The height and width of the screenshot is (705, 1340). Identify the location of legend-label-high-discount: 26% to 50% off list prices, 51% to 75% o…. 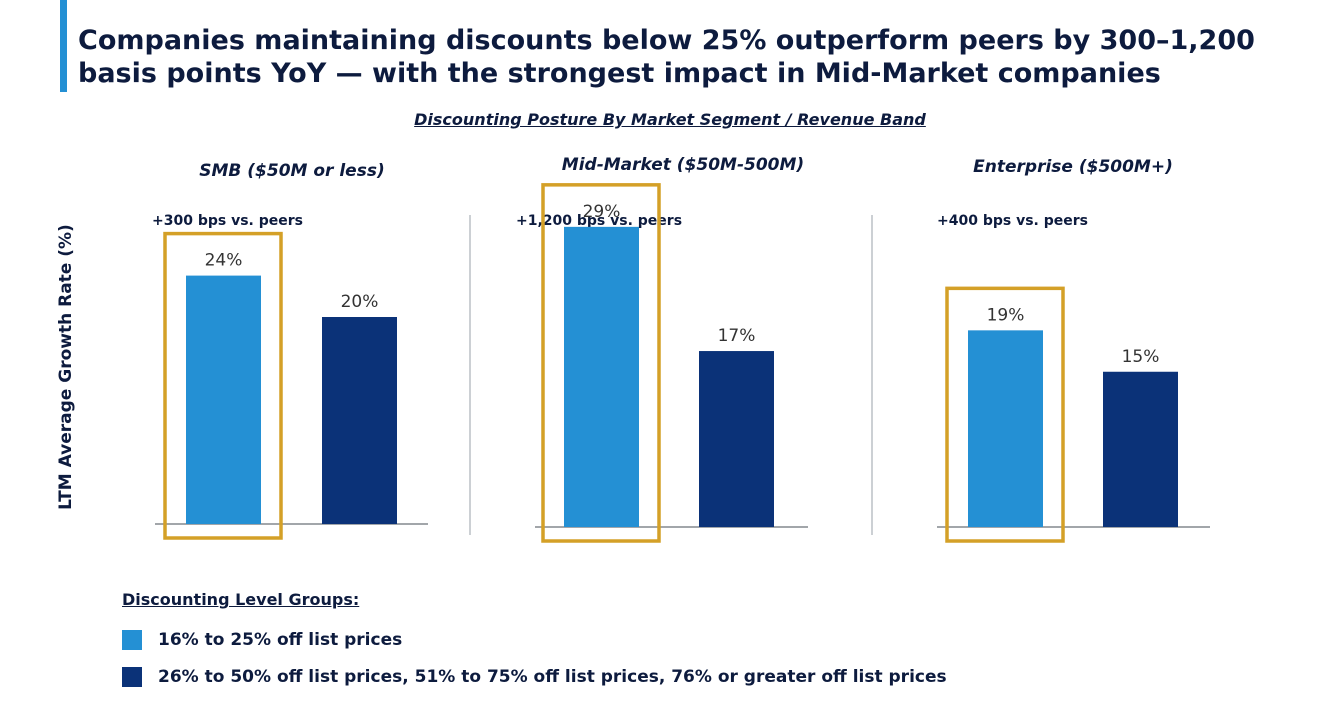
(552, 677).